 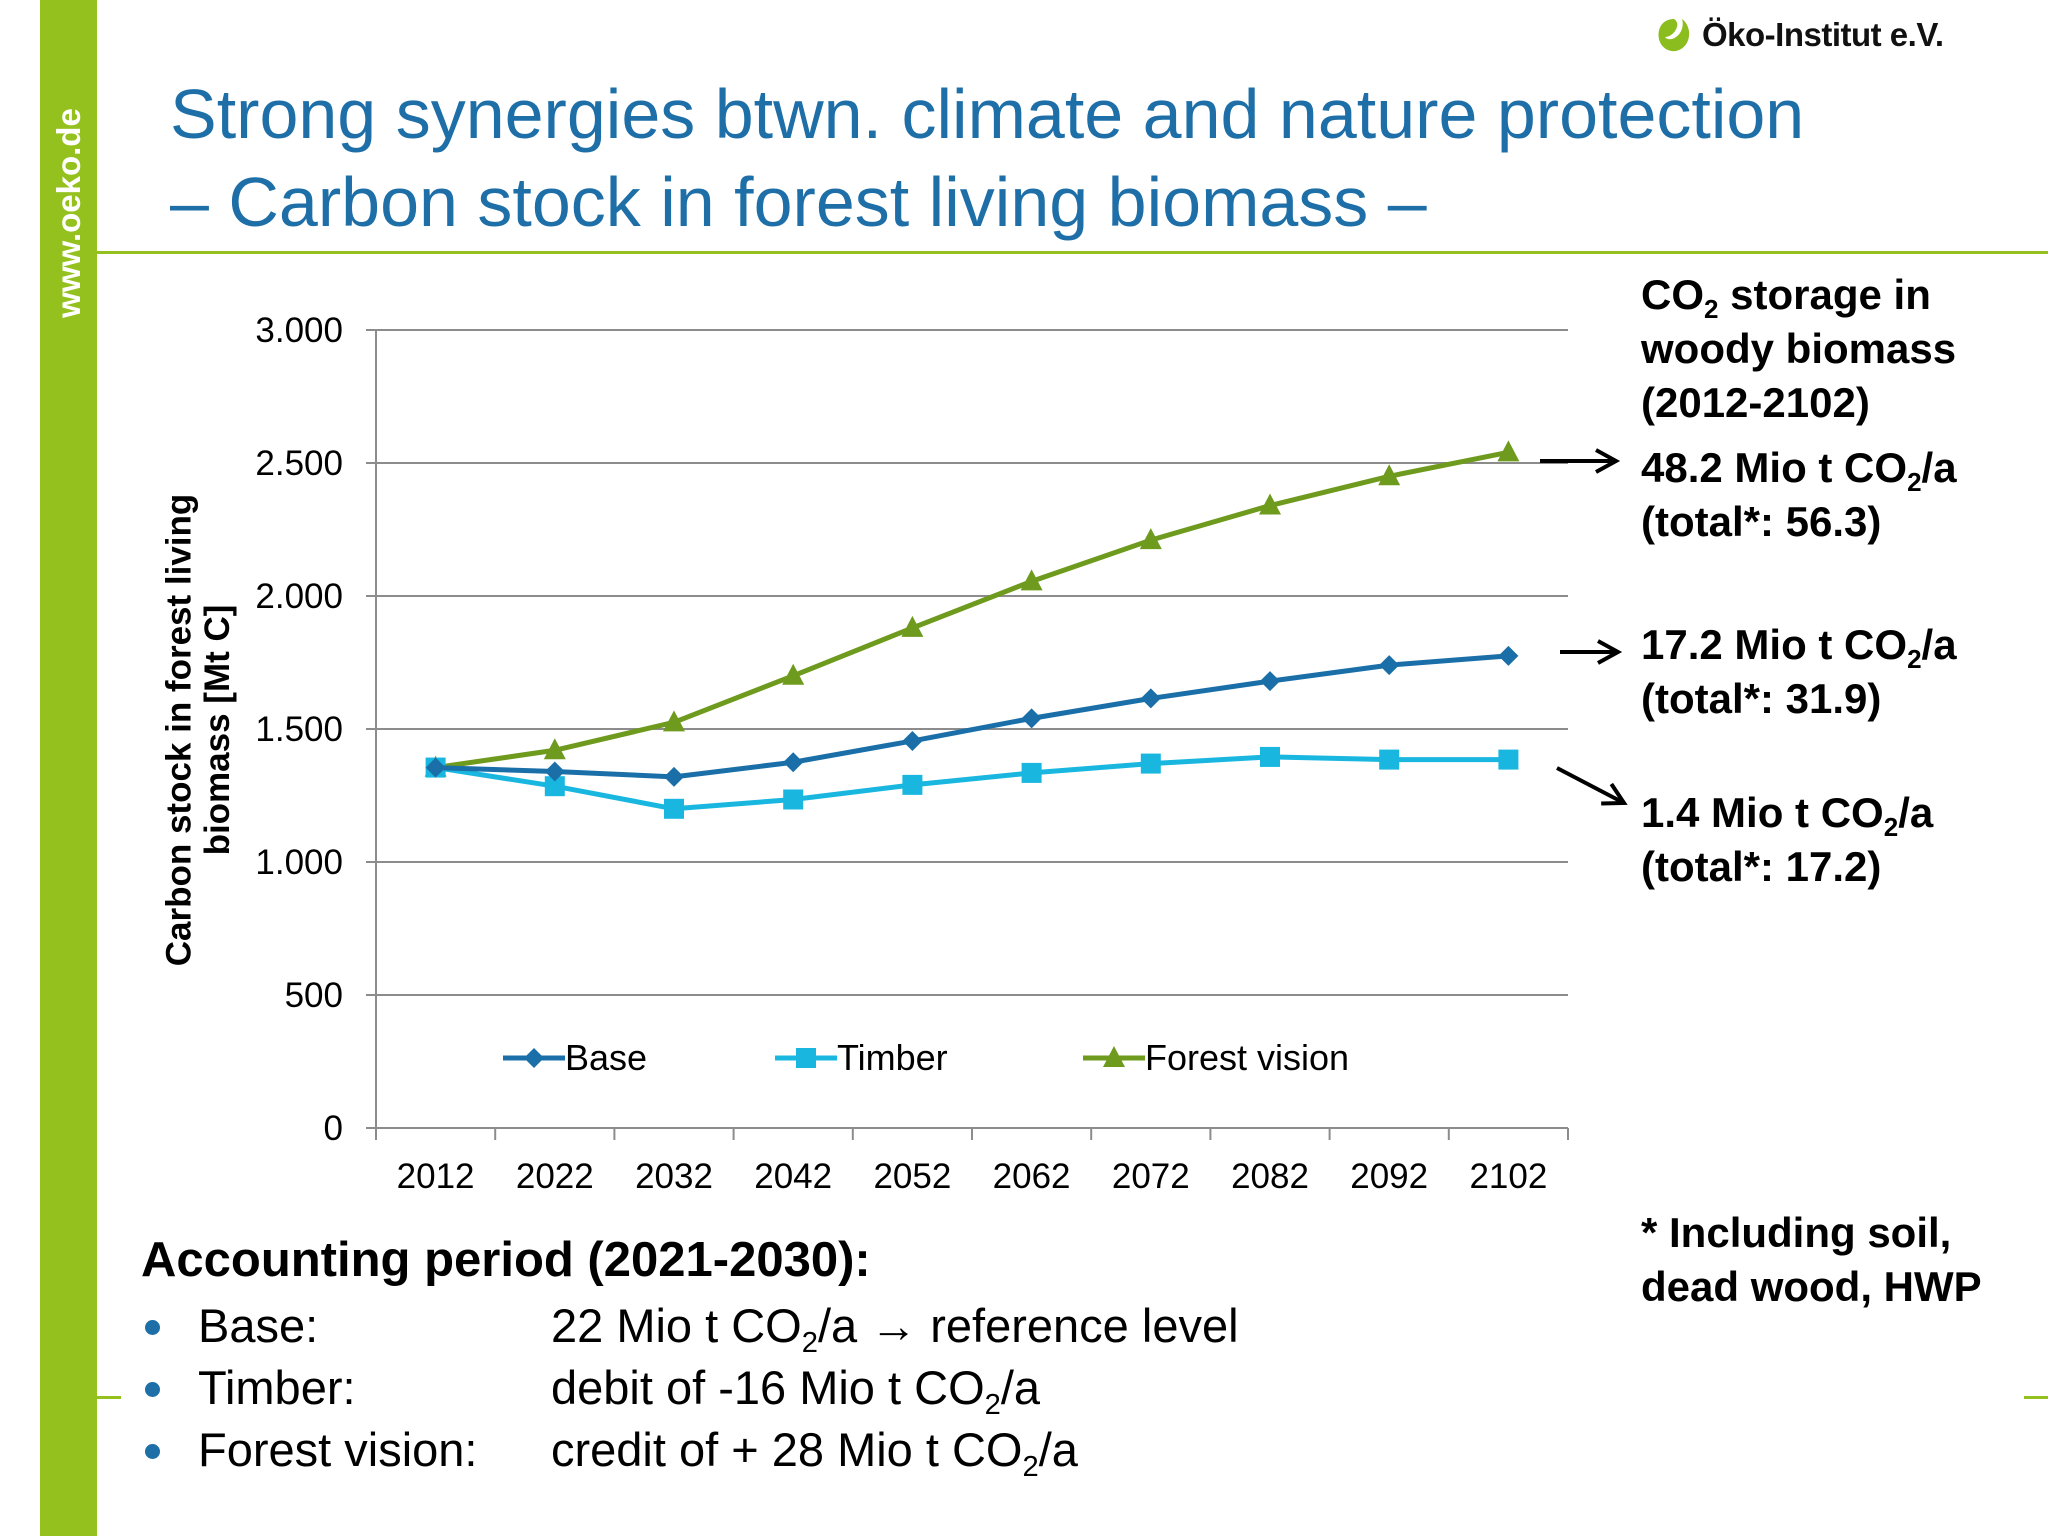 What do you see at coordinates (1032, 1176) in the screenshot?
I see `x-tick-label: 2062` at bounding box center [1032, 1176].